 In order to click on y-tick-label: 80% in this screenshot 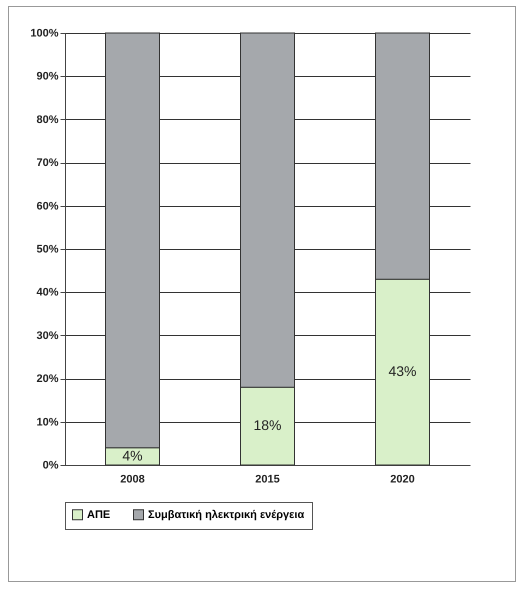, I will do `click(47, 120)`.